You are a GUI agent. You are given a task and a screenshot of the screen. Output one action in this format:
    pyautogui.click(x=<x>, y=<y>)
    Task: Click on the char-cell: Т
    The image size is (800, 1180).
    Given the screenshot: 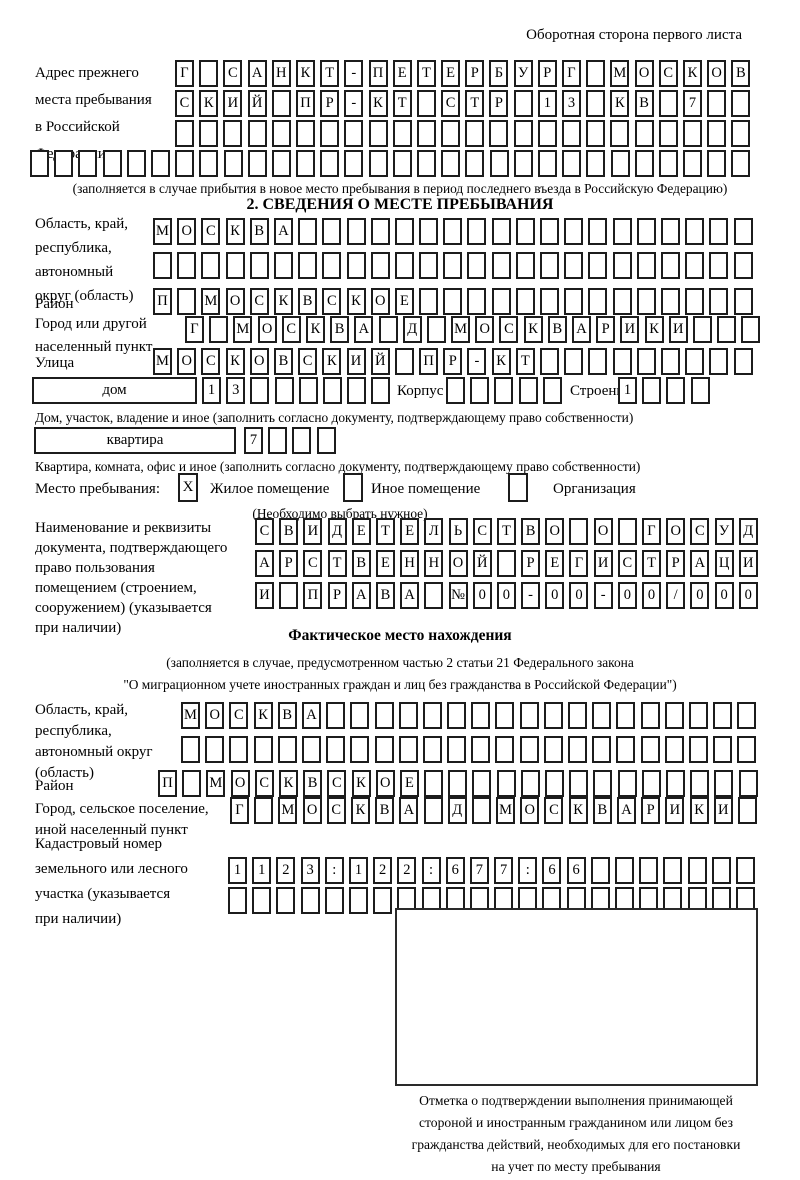 What is the action you would take?
    pyautogui.click(x=651, y=563)
    